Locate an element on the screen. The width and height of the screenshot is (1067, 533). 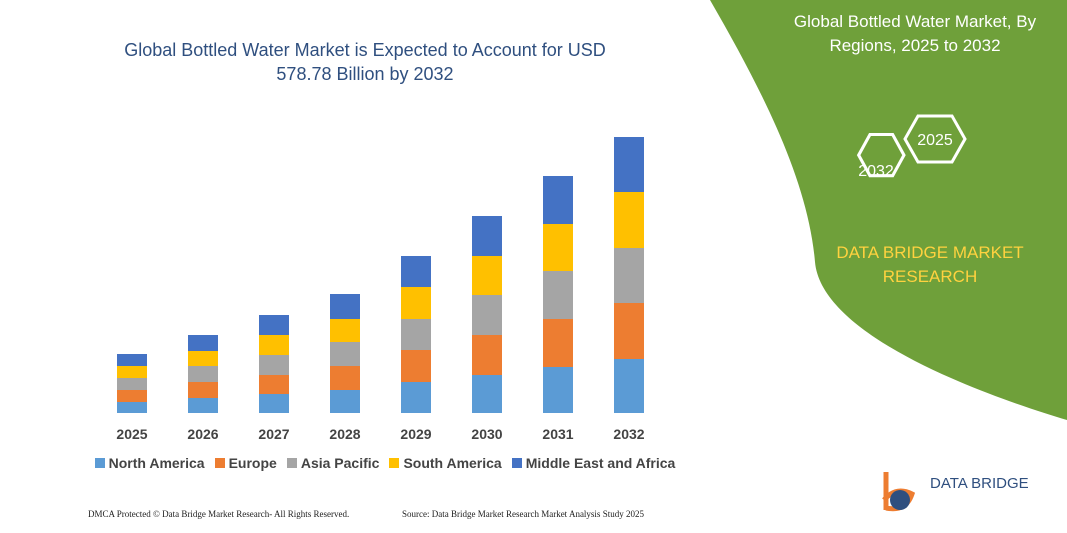
brand: DATA BRIDGE MARKET RESEARCH is located at coordinates (930, 264).